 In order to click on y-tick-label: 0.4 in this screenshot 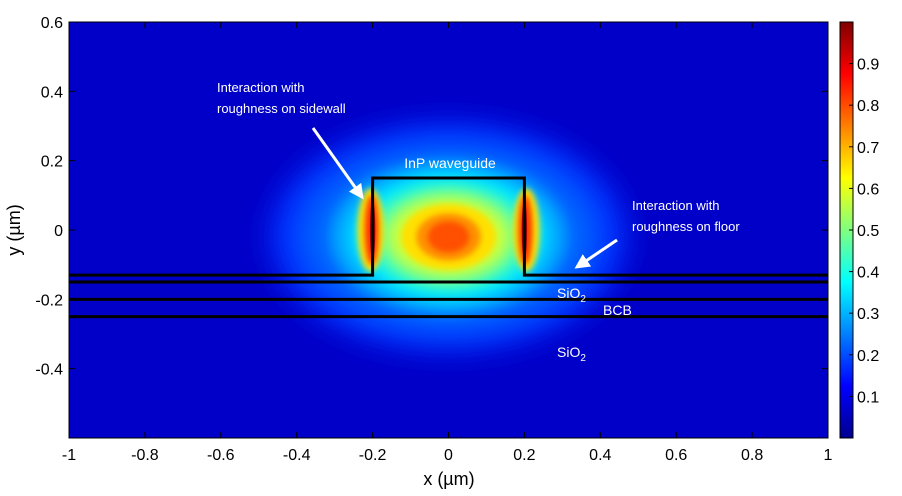, I will do `click(52, 92)`.